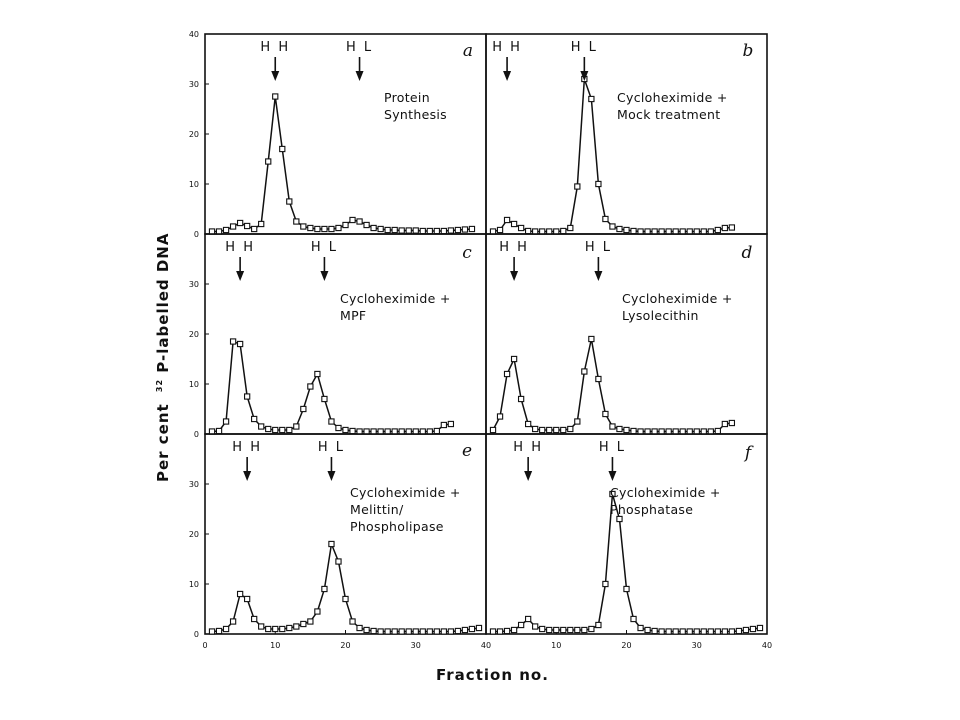  What do you see at coordinates (163, 303) in the screenshot?
I see `y-axis-title-main: P-labelled DNA` at bounding box center [163, 303].